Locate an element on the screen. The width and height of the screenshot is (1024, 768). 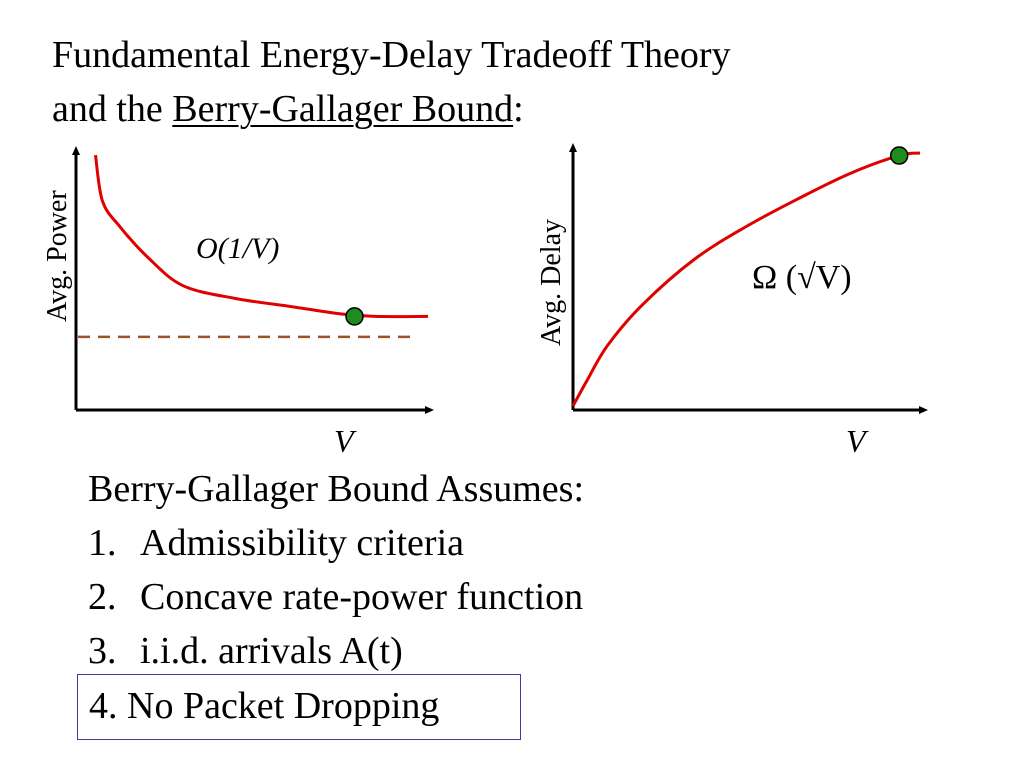
delay-chart-annotation: Ω (√V) is located at coordinates (802, 277).